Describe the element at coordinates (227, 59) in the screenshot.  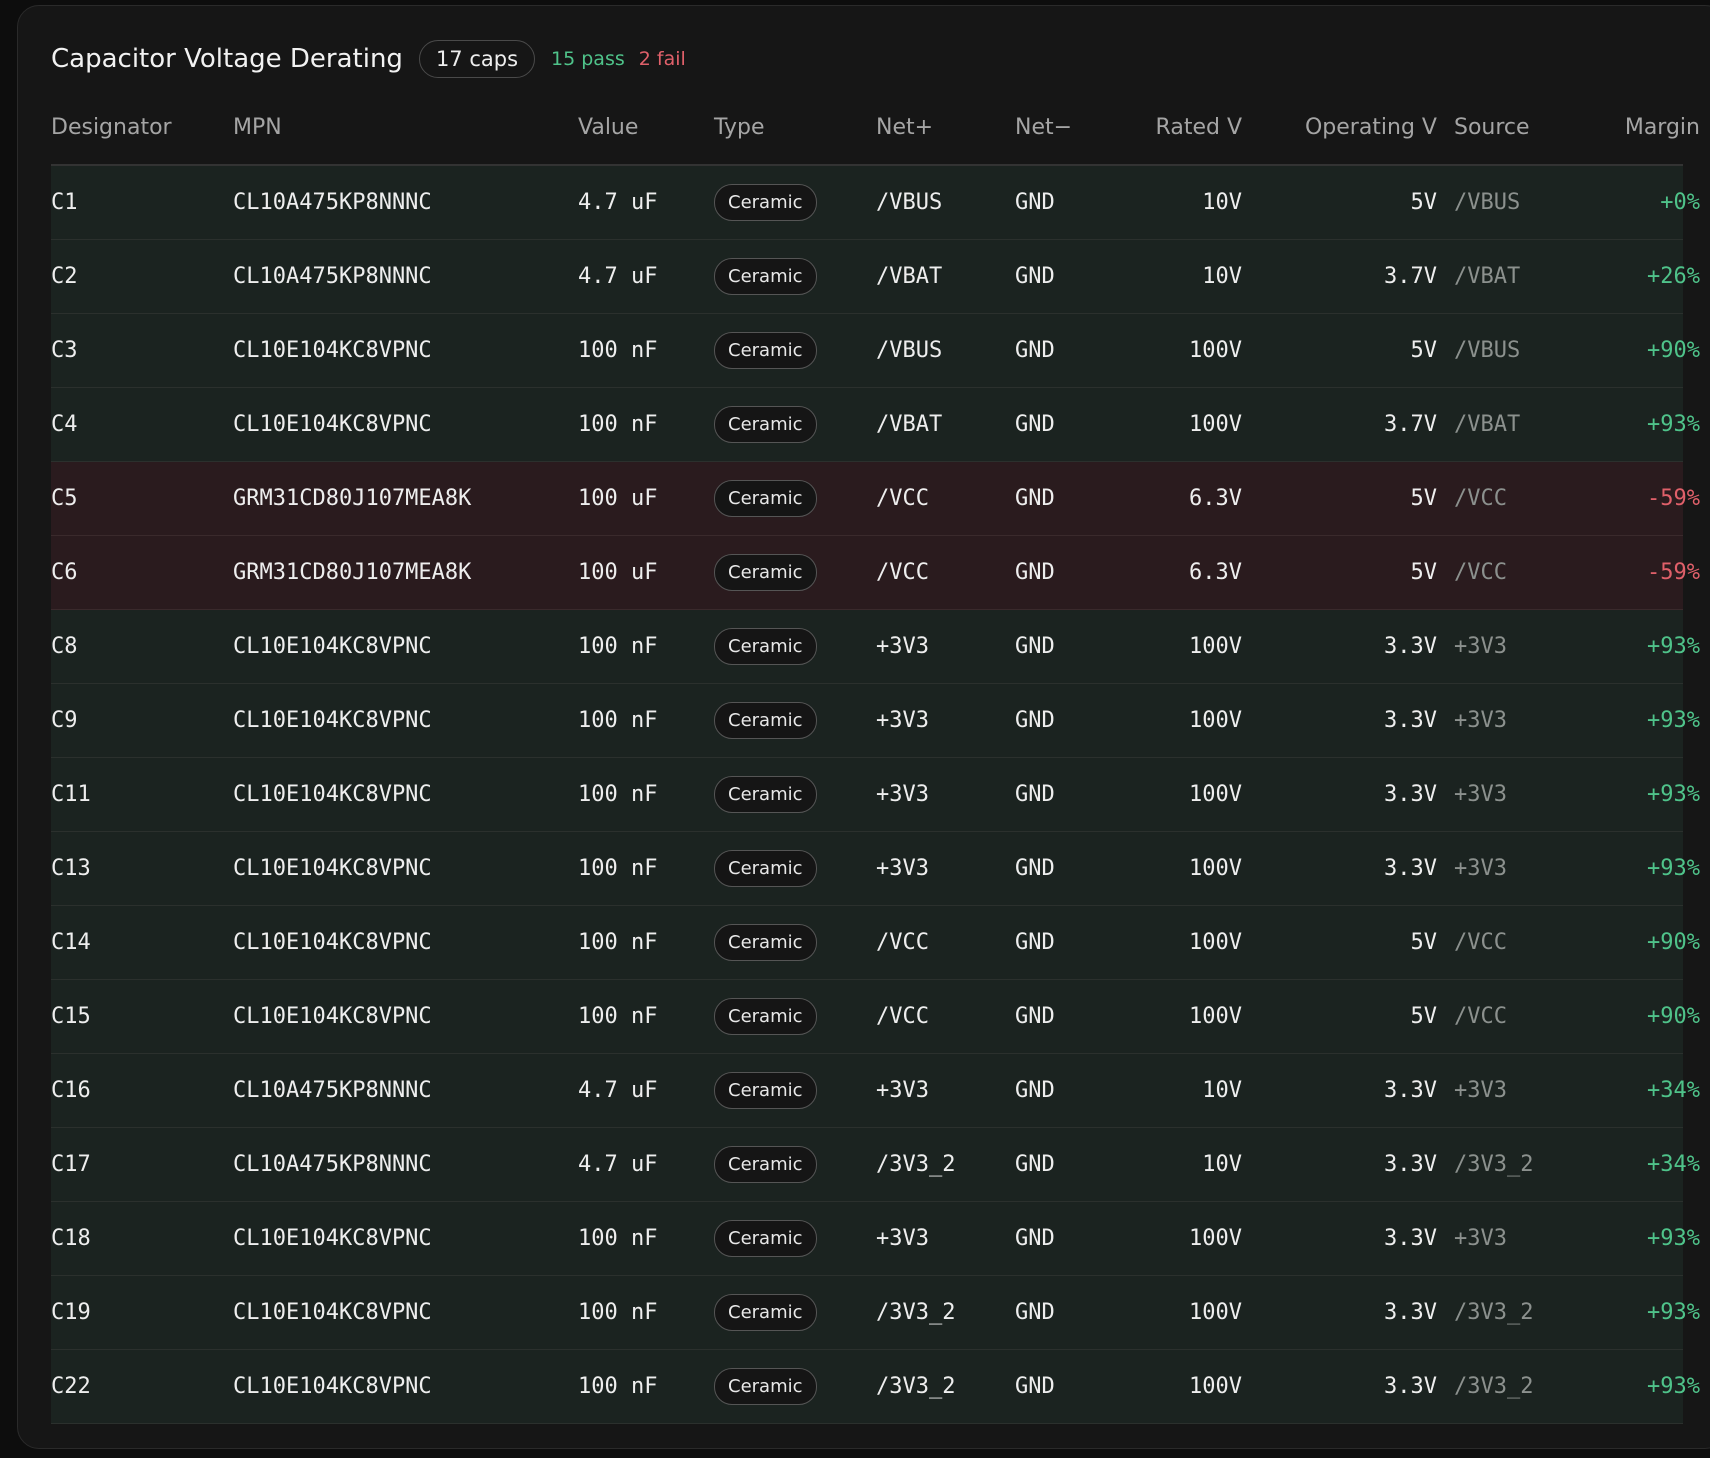
I see `card-title: Capacitor Voltage Derating` at that location.